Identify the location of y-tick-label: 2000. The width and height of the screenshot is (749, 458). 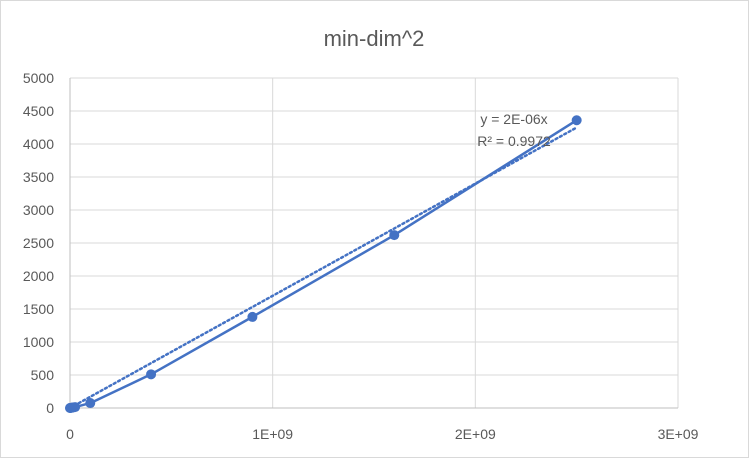
(38, 276).